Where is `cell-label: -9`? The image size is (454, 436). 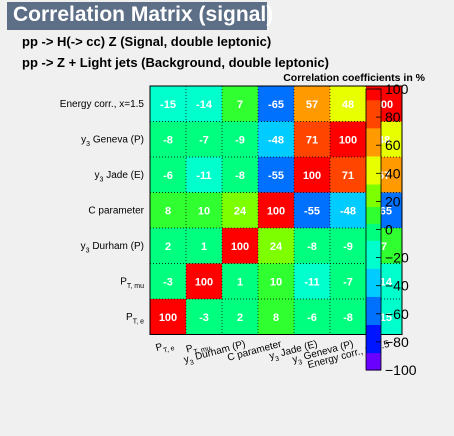 cell-label: -9 is located at coordinates (240, 140).